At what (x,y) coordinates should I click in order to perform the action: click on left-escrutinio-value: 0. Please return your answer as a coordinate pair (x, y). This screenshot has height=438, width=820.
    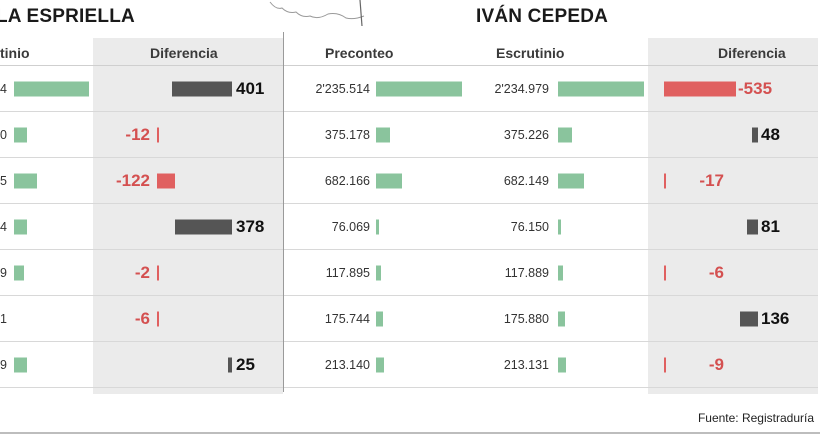
    Looking at the image, I should click on (3, 134).